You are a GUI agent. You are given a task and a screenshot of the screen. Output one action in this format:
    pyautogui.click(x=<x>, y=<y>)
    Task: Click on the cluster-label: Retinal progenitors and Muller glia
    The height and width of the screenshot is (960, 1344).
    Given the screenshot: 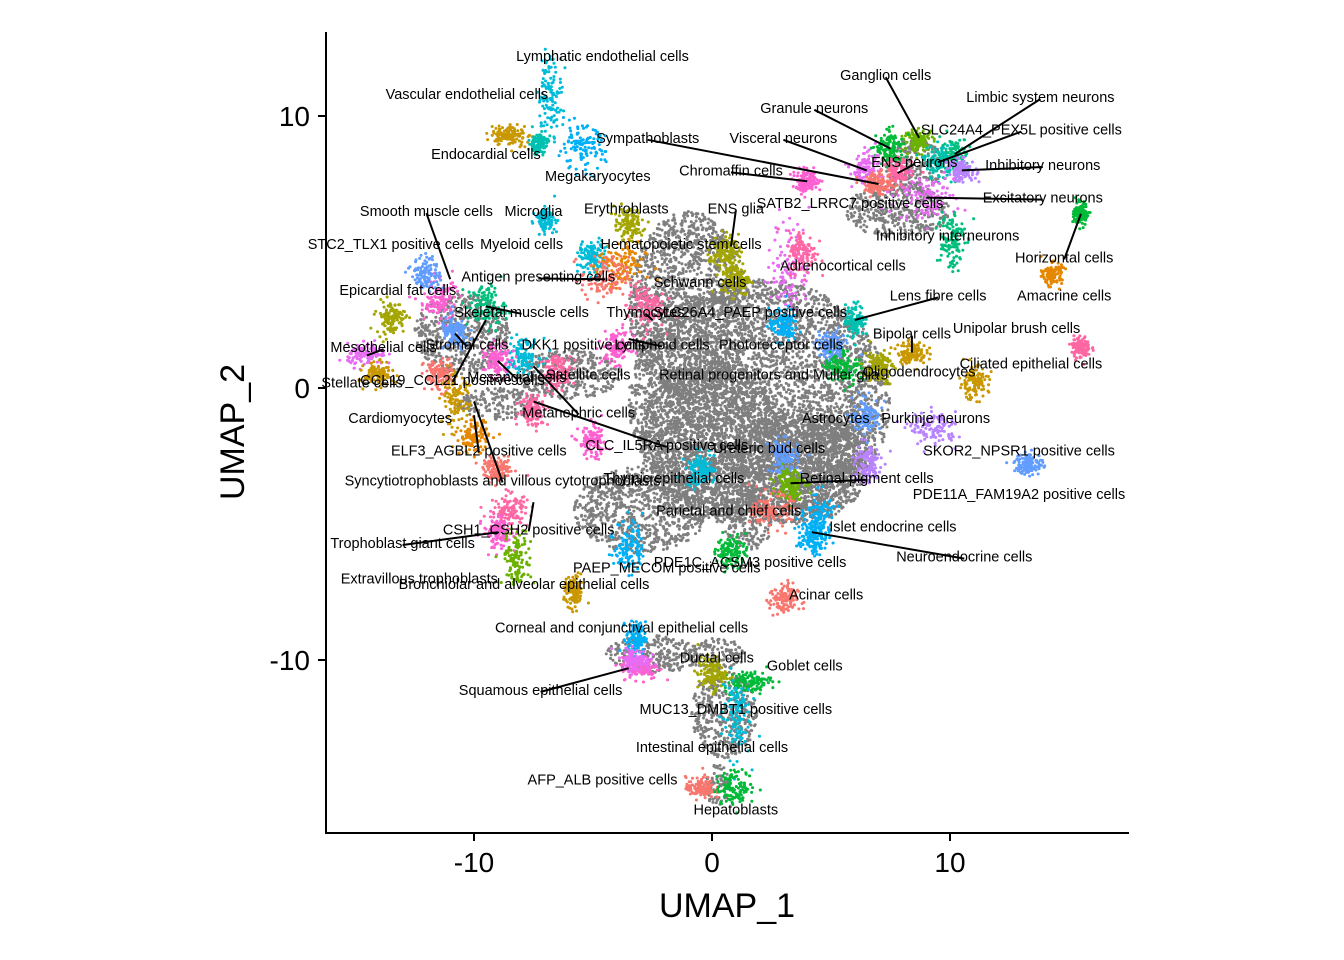 What is the action you would take?
    pyautogui.click(x=769, y=375)
    